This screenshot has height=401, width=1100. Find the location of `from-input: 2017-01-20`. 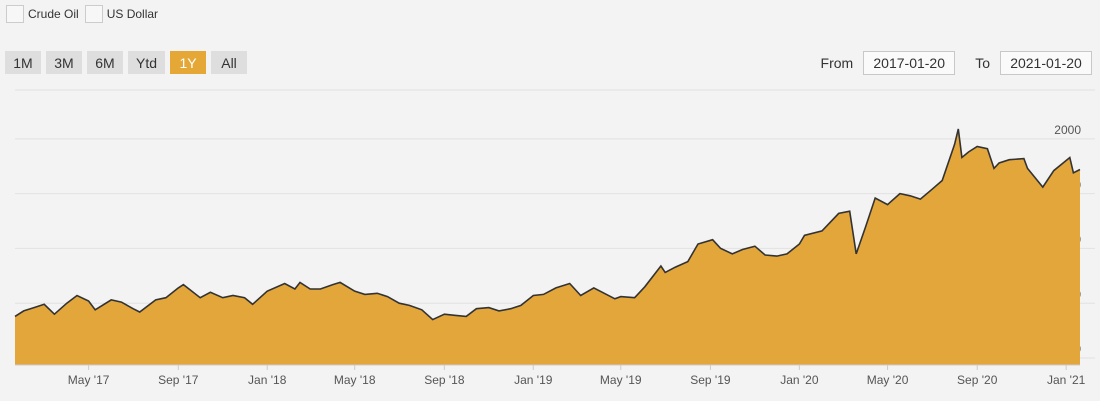

from-input: 2017-01-20 is located at coordinates (909, 63).